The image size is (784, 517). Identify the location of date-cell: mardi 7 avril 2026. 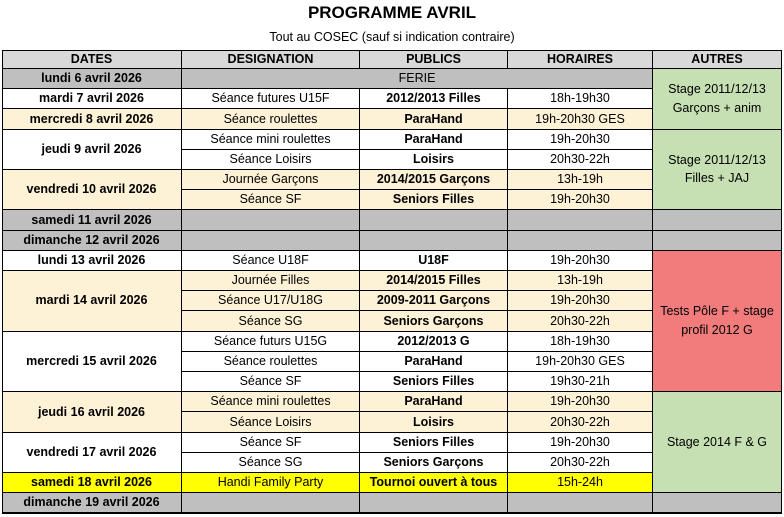
(92, 99).